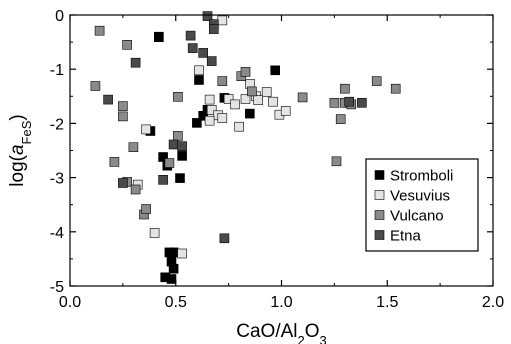 This screenshot has height=344, width=511. Describe the element at coordinates (379, 235) in the screenshot. I see `legend-swatch-etna` at that location.